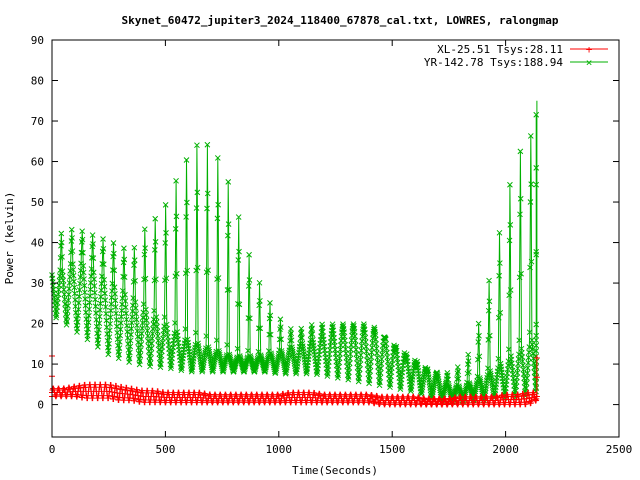 The image size is (640, 480). What do you see at coordinates (392, 449) in the screenshot?
I see `x-tick-label: 1500` at bounding box center [392, 449].